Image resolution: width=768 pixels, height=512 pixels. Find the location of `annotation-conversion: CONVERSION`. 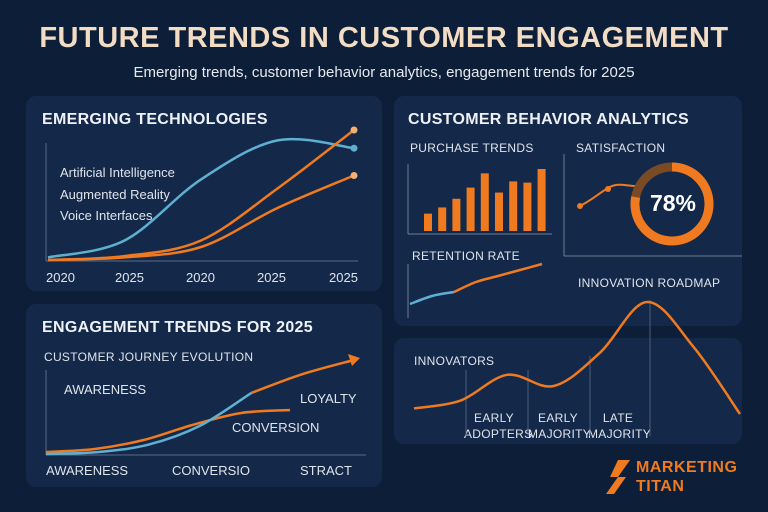

annotation-conversion: CONVERSION is located at coordinates (276, 427).